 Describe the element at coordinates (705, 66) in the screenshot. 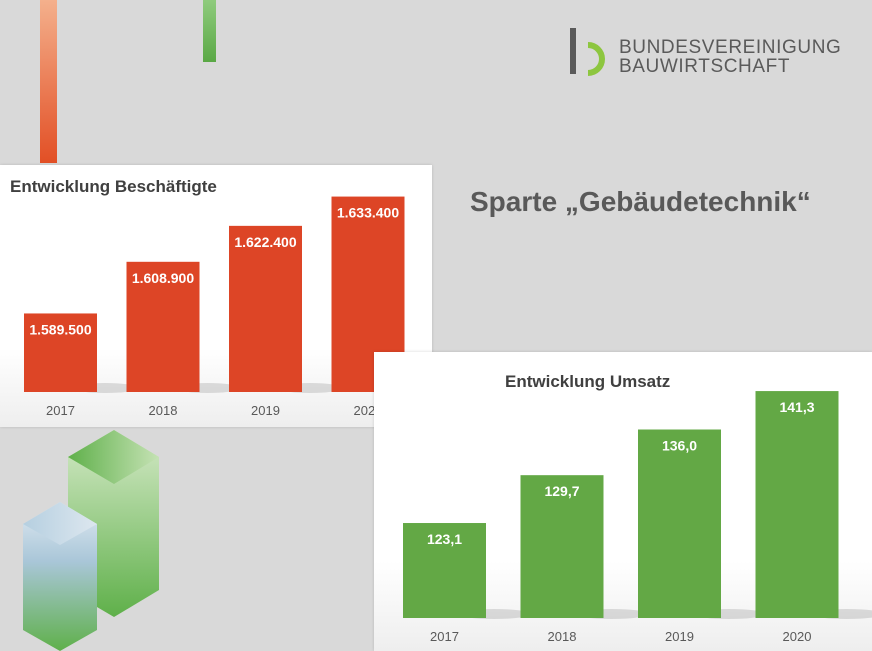

I see `logo-line-2: BAUWIRTSCHAFT` at that location.